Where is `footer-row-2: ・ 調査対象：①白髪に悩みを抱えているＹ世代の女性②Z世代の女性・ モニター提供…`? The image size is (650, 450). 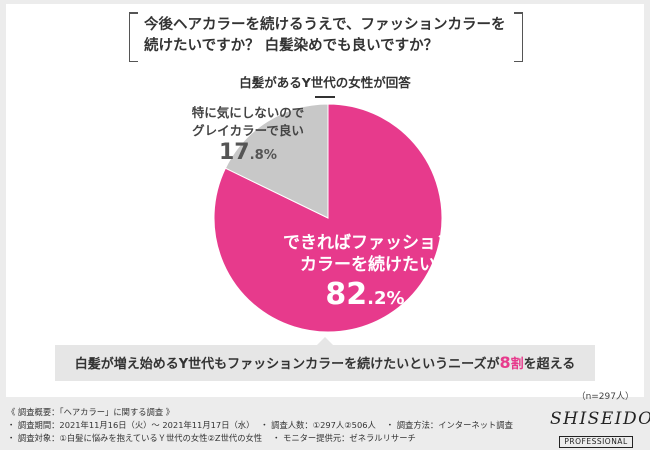 footer-row-2: ・ 調査対象：①白髪に悩みを抱えているＹ世代の女性②Z世代の女性・ モニター提供… is located at coordinates (265, 438).